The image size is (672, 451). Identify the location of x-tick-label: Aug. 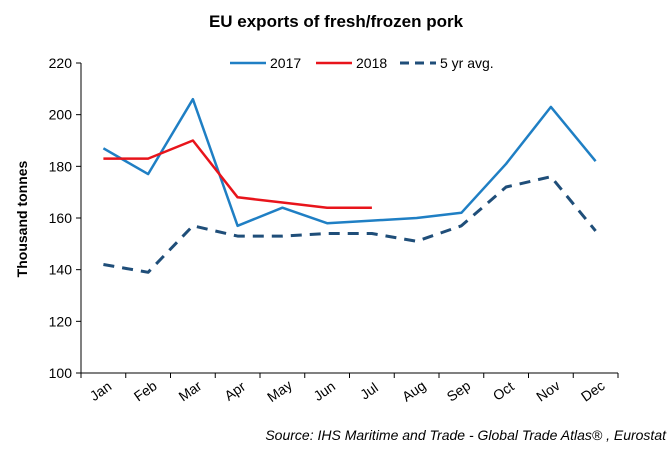
(414, 390).